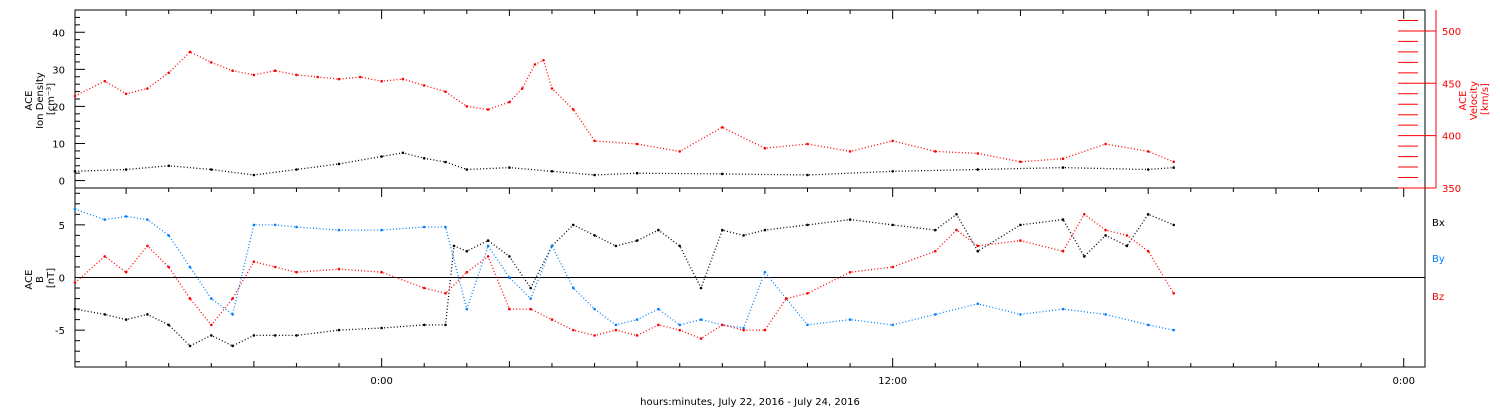  I want to click on bottom-left-axis-title-line-1: ACE, so click(29, 280).